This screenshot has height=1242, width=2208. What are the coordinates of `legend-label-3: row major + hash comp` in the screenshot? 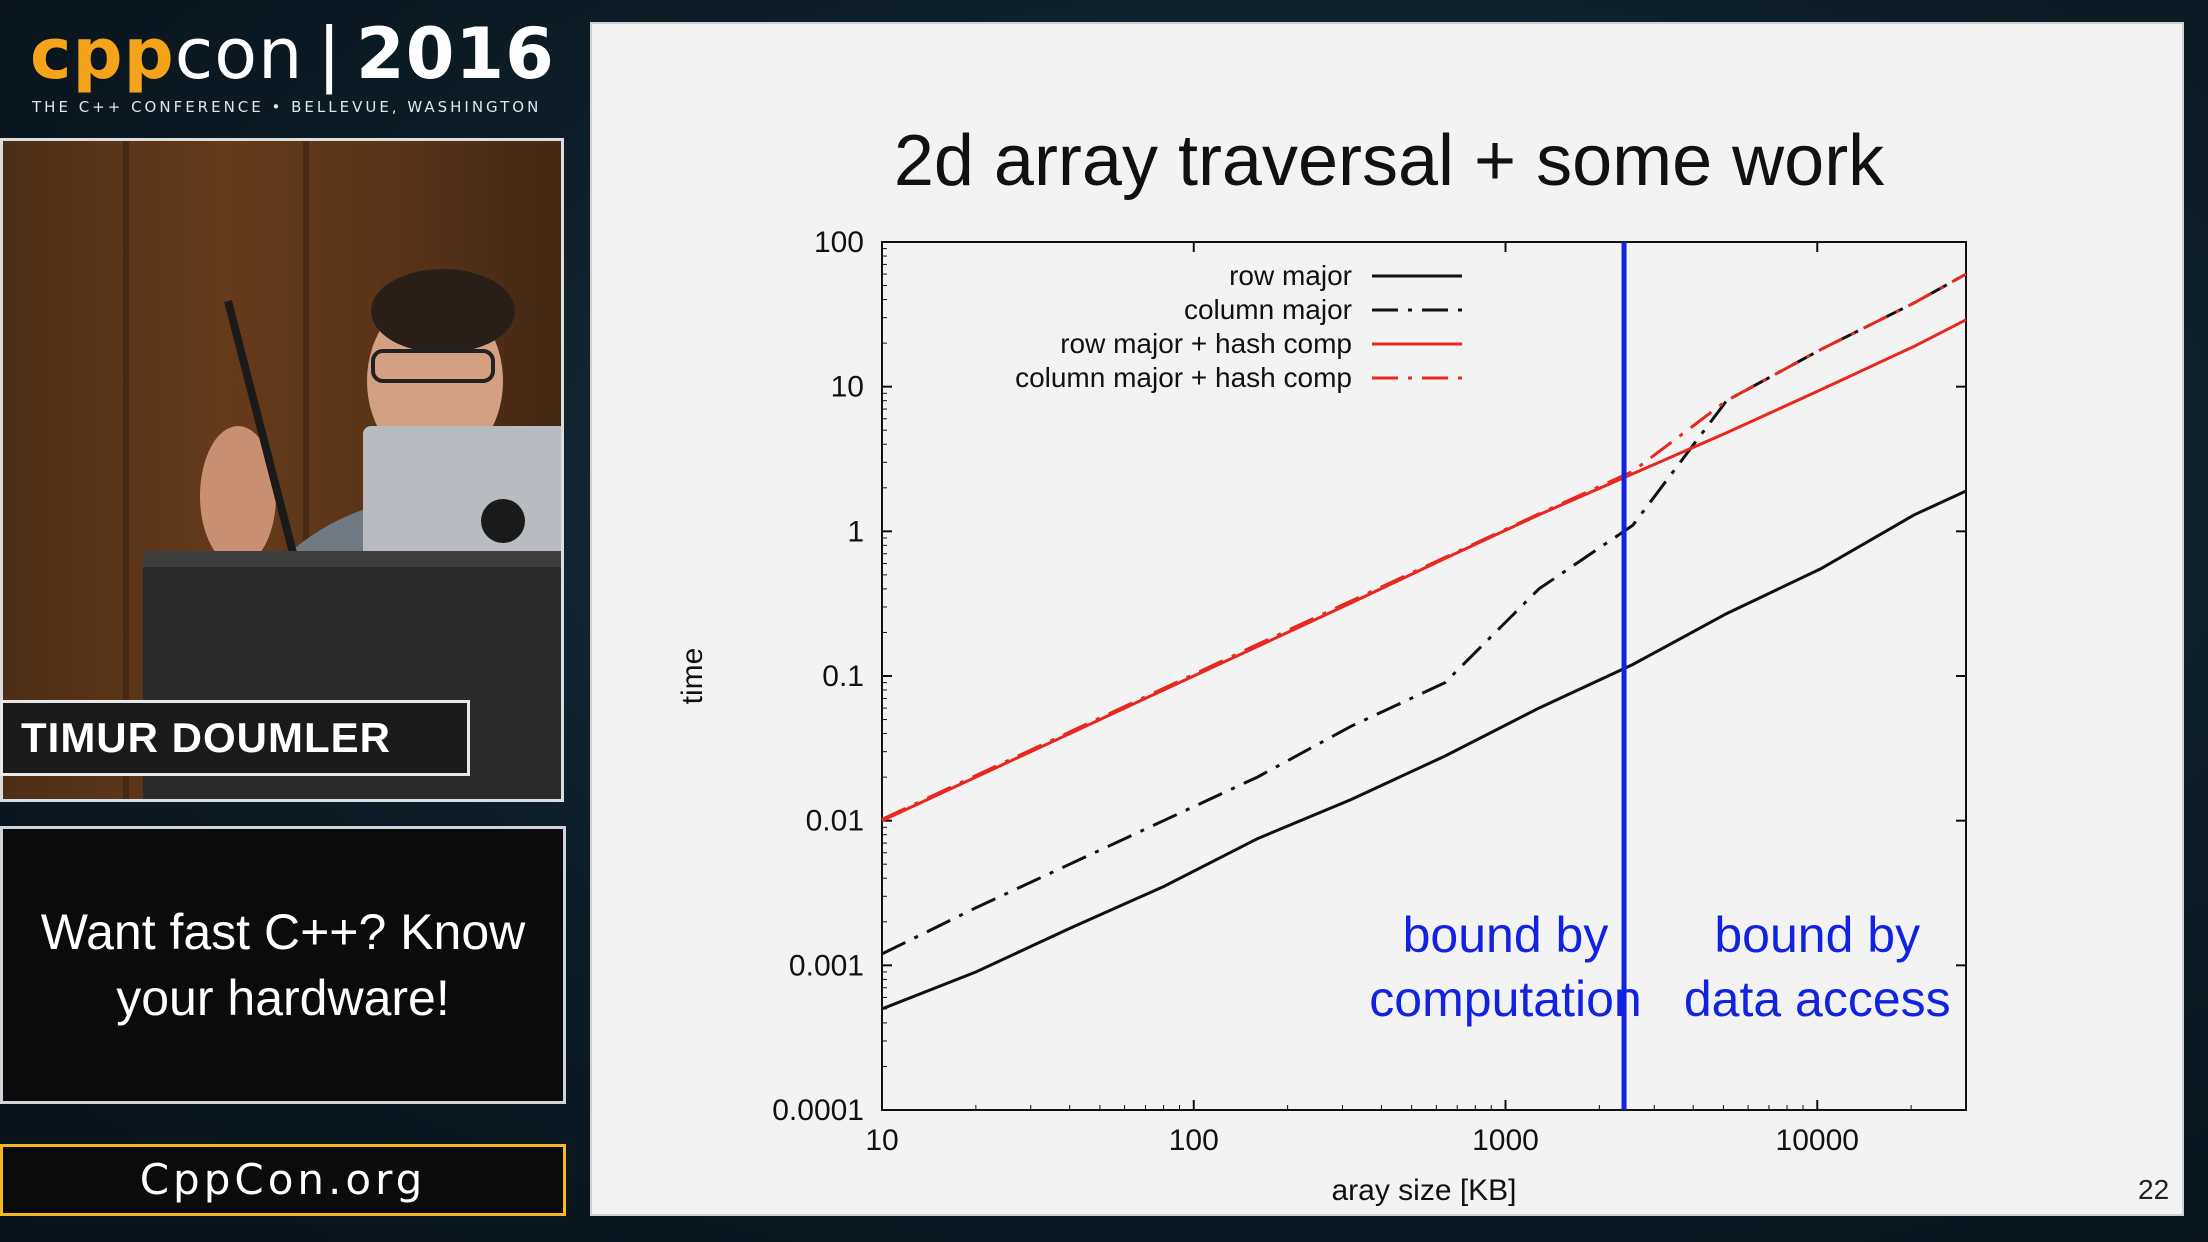 It's located at (1206, 343).